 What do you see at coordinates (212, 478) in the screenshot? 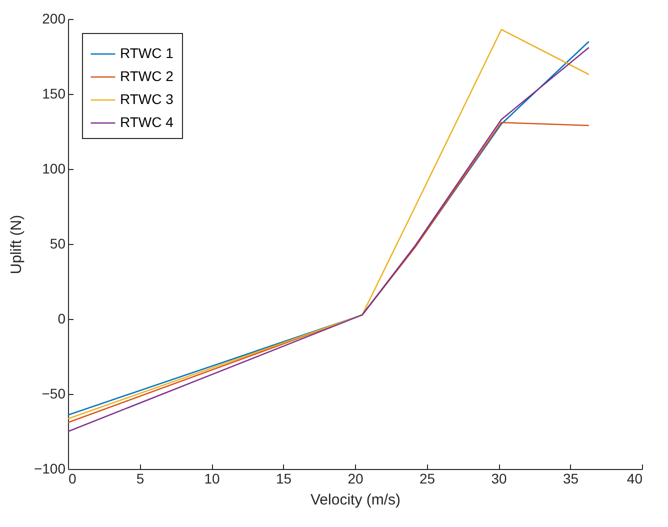
I see `x-tick-label: 10` at bounding box center [212, 478].